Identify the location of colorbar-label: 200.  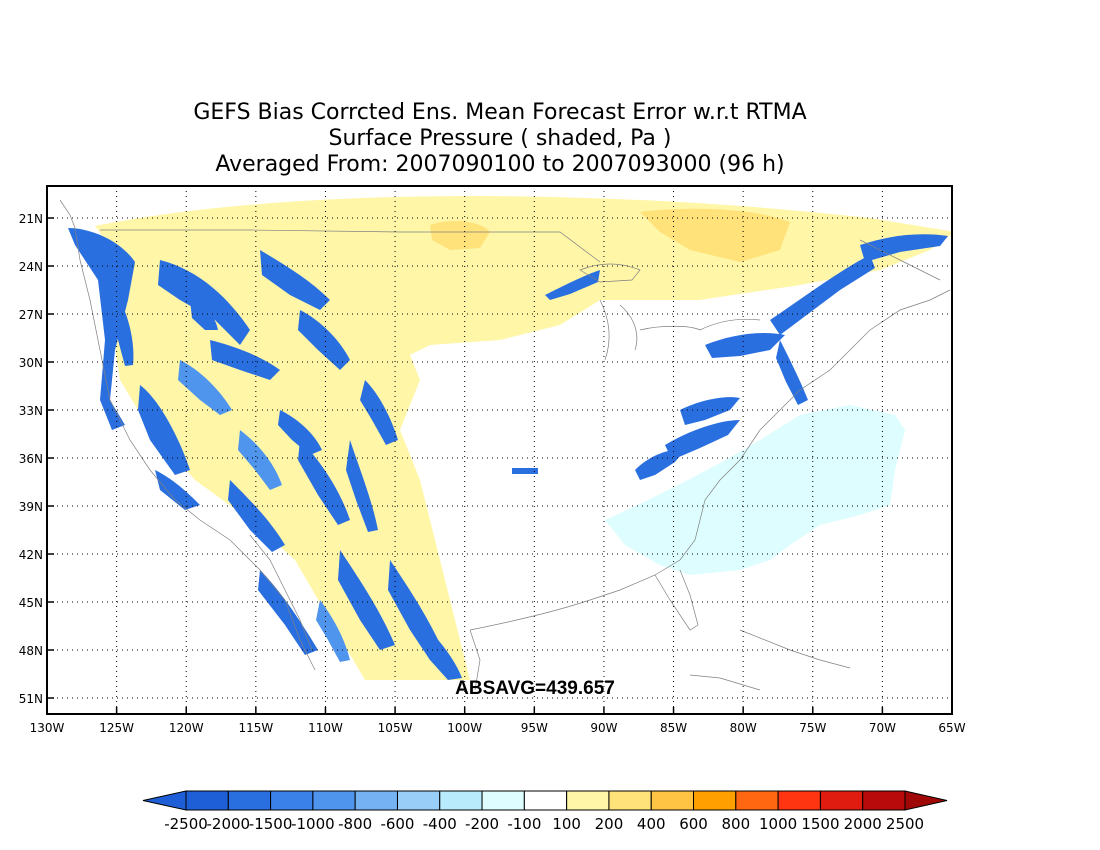
(609, 824).